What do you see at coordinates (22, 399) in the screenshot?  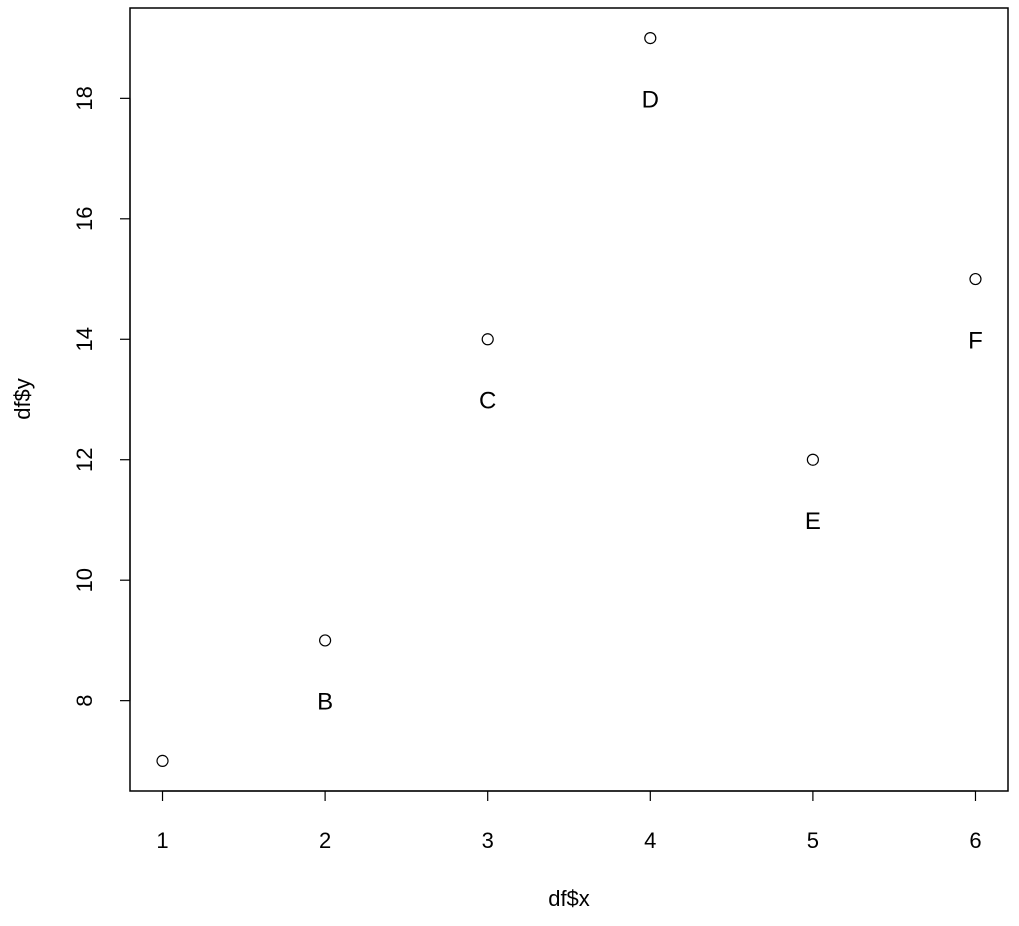 I see `y-axis-label: df$y` at bounding box center [22, 399].